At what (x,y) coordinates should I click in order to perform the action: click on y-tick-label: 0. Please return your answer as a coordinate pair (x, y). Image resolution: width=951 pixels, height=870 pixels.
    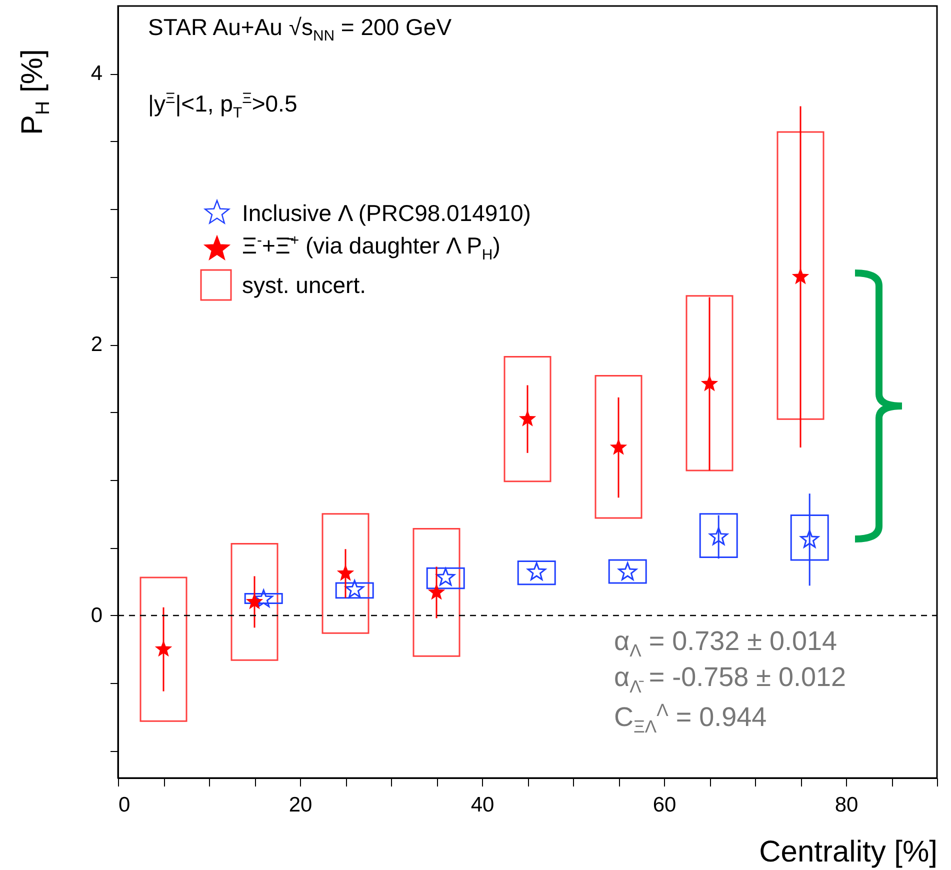
    Looking at the image, I should click on (96, 615).